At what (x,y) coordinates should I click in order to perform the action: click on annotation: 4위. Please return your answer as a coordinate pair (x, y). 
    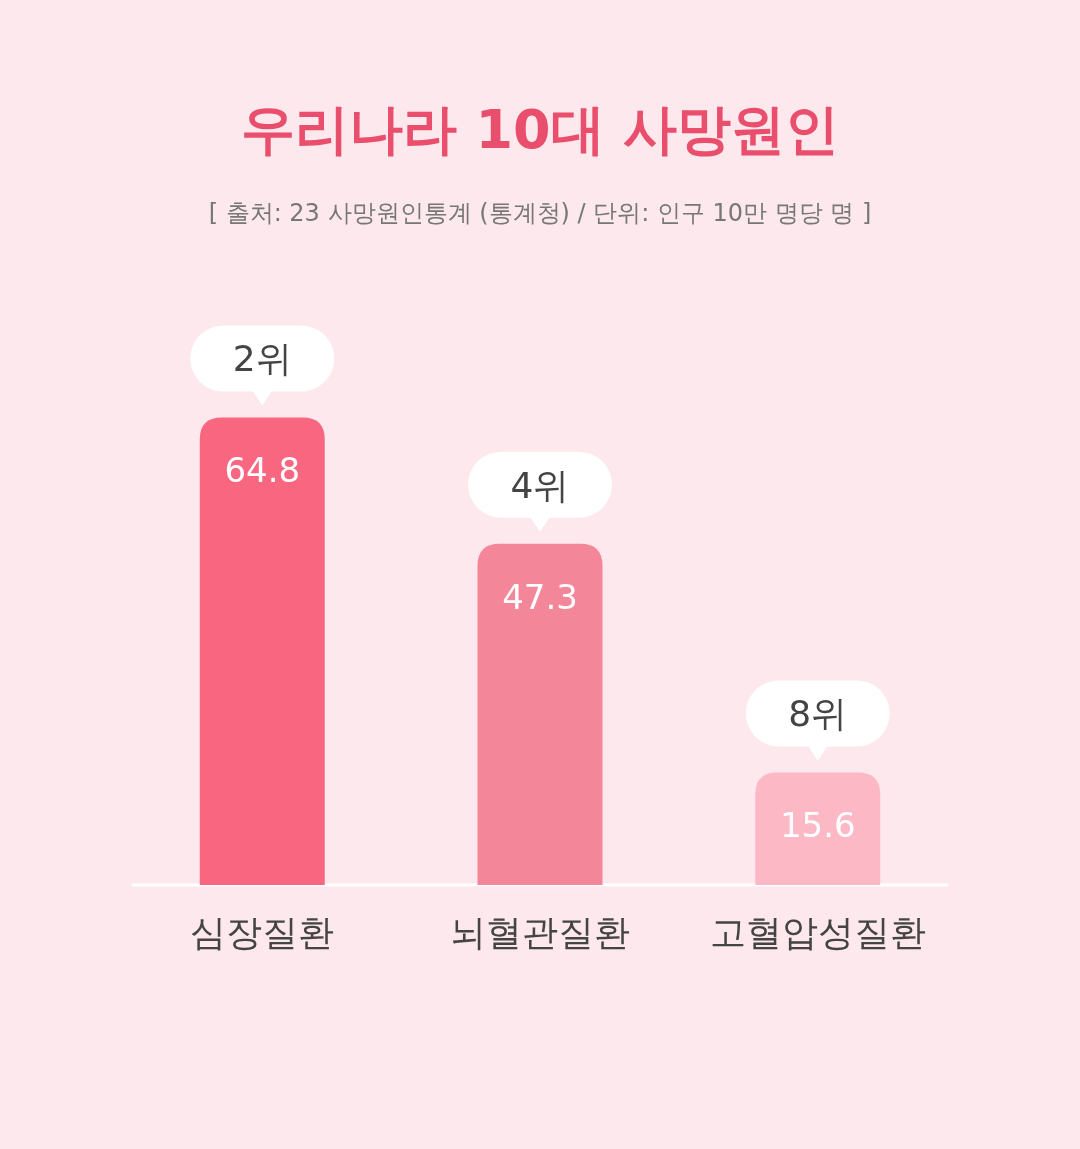
    Looking at the image, I should click on (540, 485).